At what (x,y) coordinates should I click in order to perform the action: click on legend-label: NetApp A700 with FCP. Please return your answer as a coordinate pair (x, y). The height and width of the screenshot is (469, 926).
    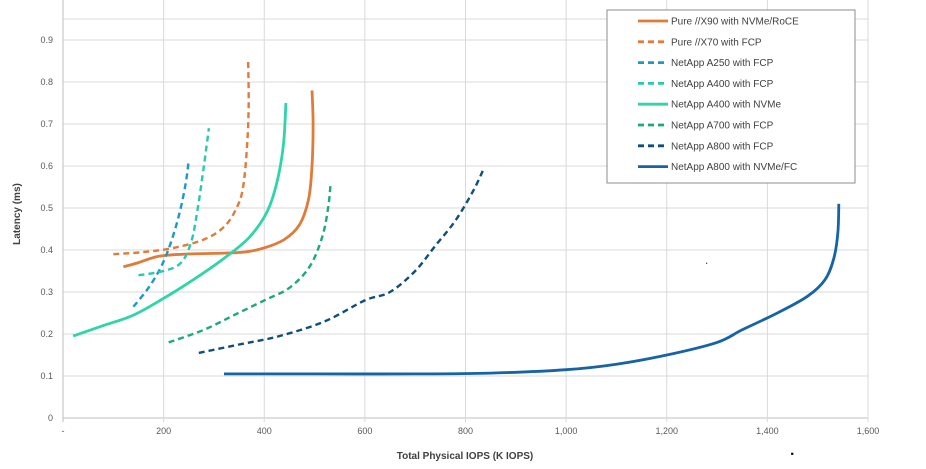
    Looking at the image, I should click on (722, 126).